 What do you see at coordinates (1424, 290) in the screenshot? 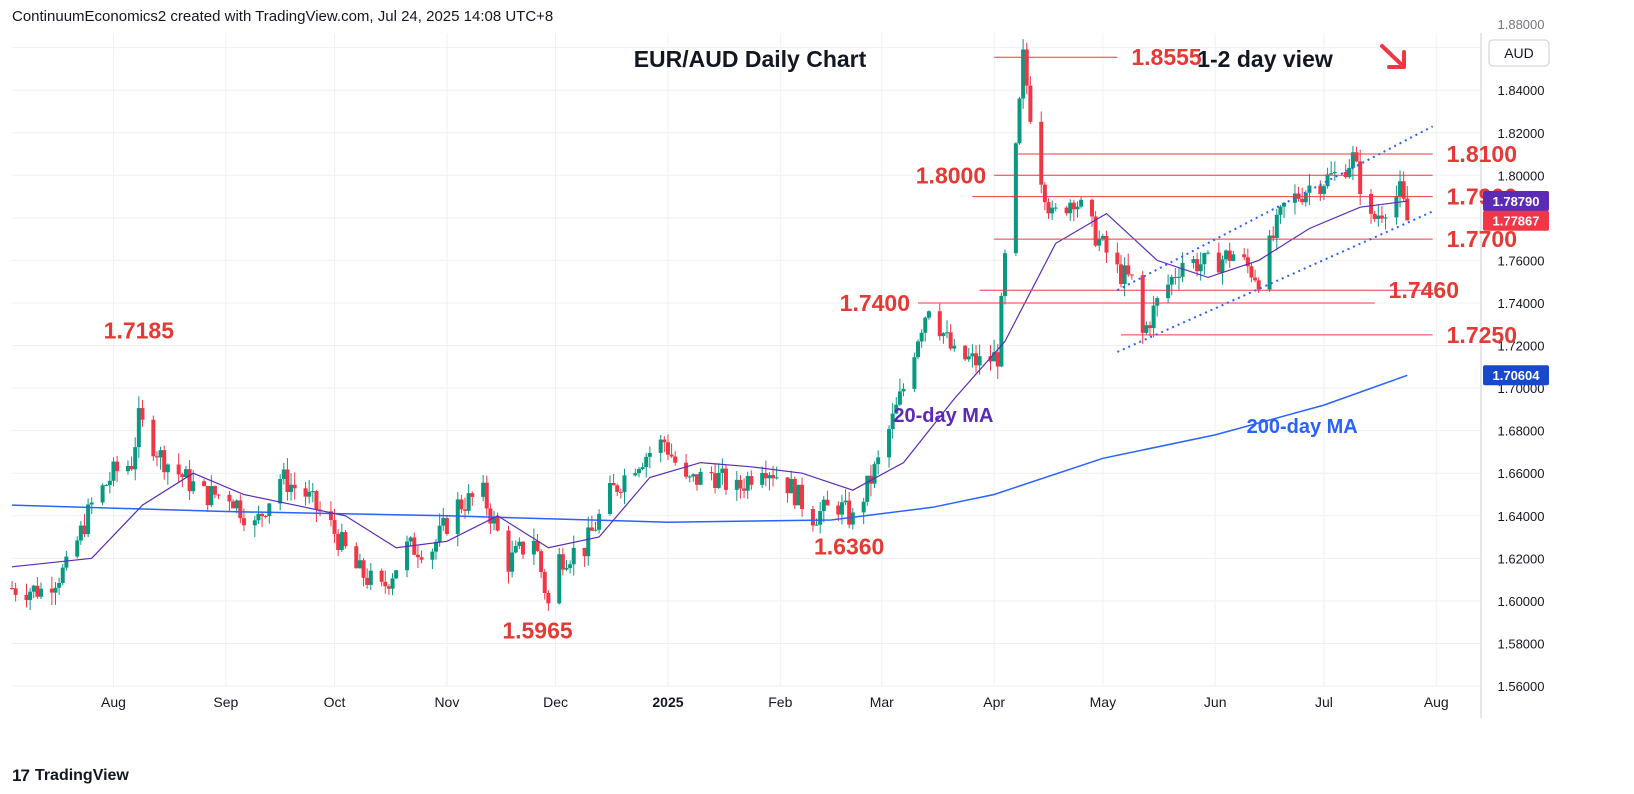
I see `level-annotation: 1.7460` at bounding box center [1424, 290].